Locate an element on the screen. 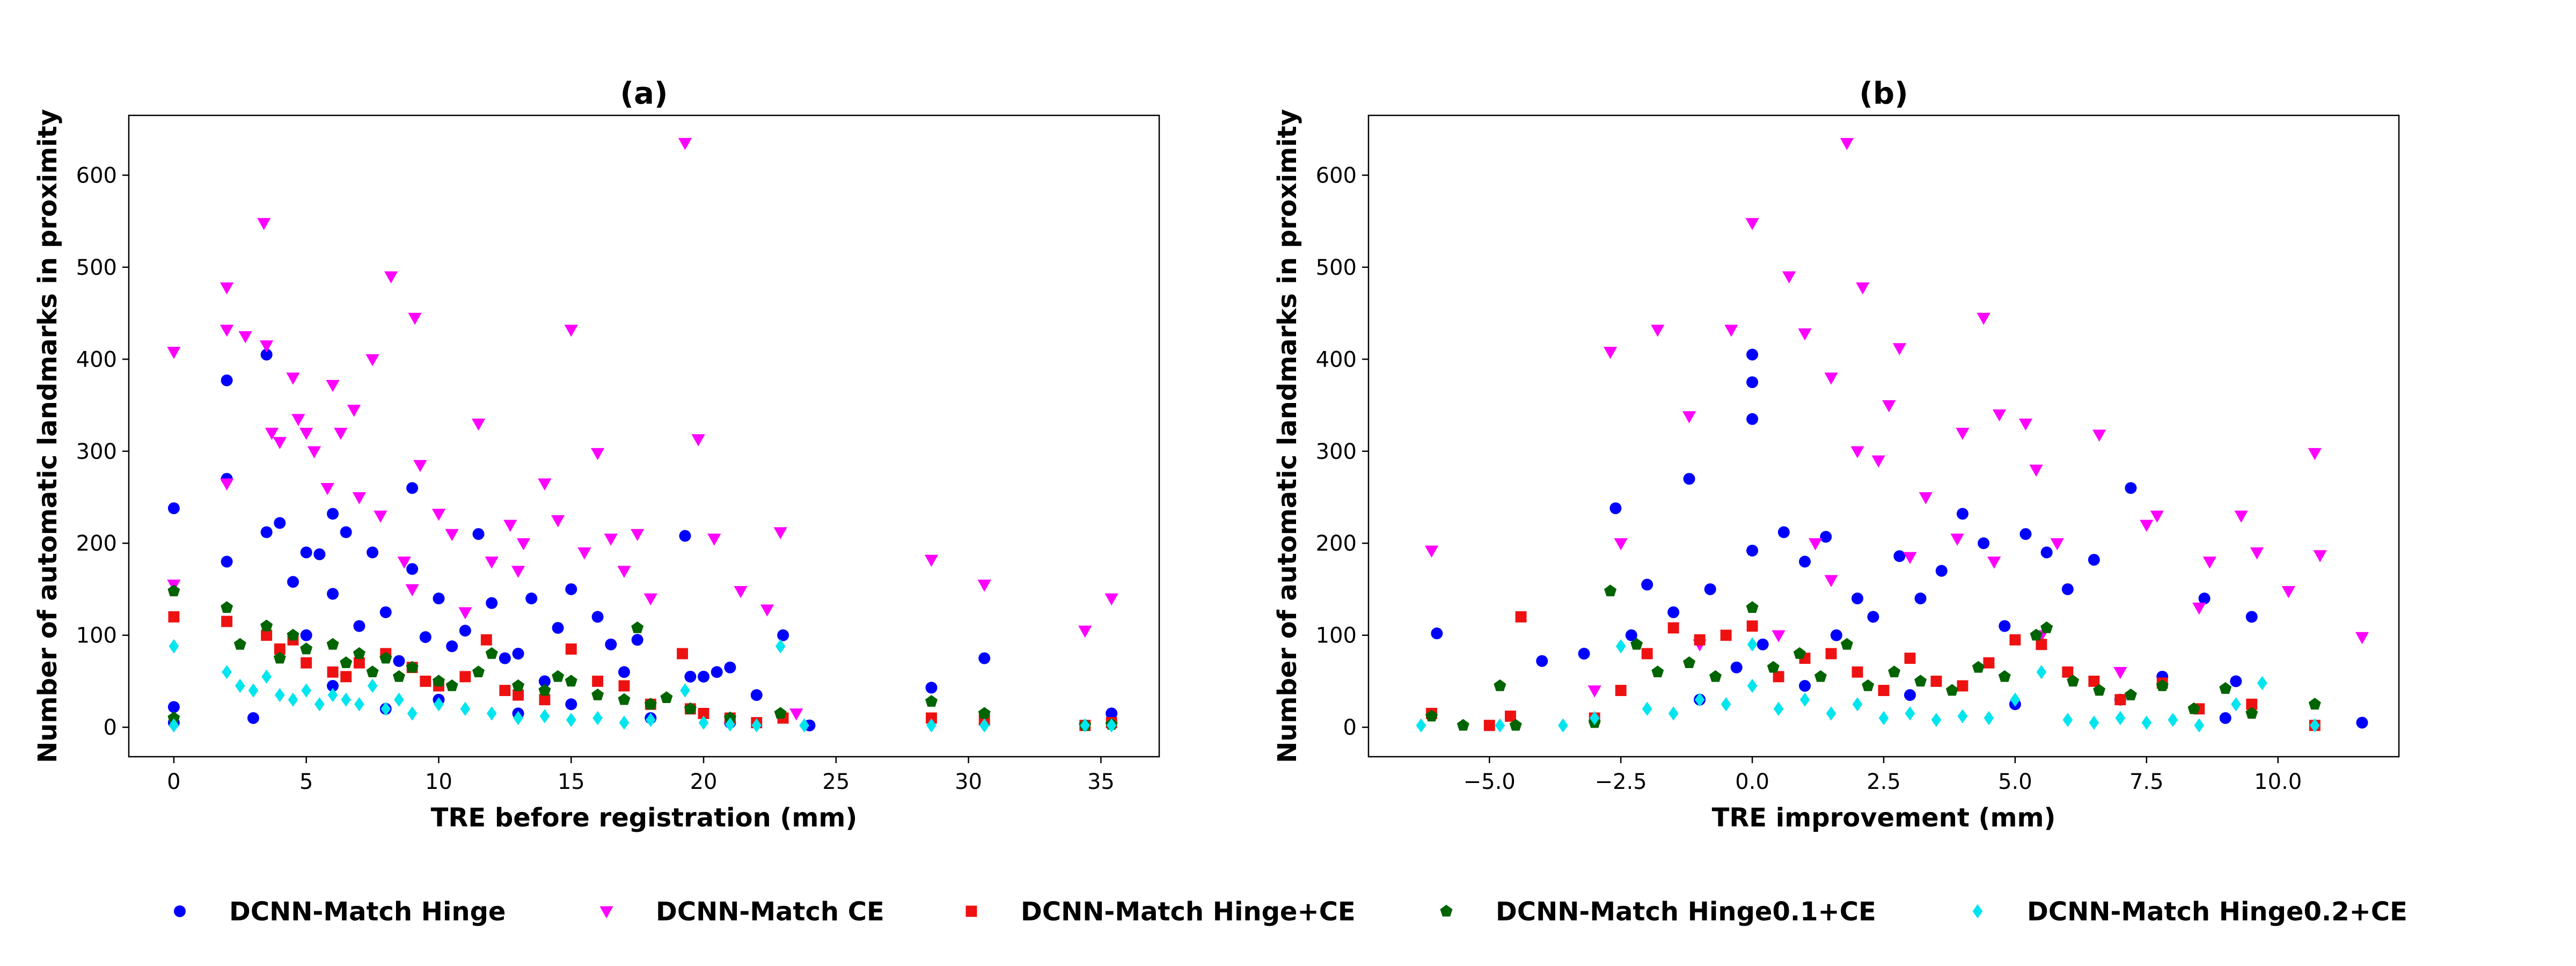 The width and height of the screenshot is (2576, 966). x-axis-label: TRE improvement (mm) is located at coordinates (1884, 818).